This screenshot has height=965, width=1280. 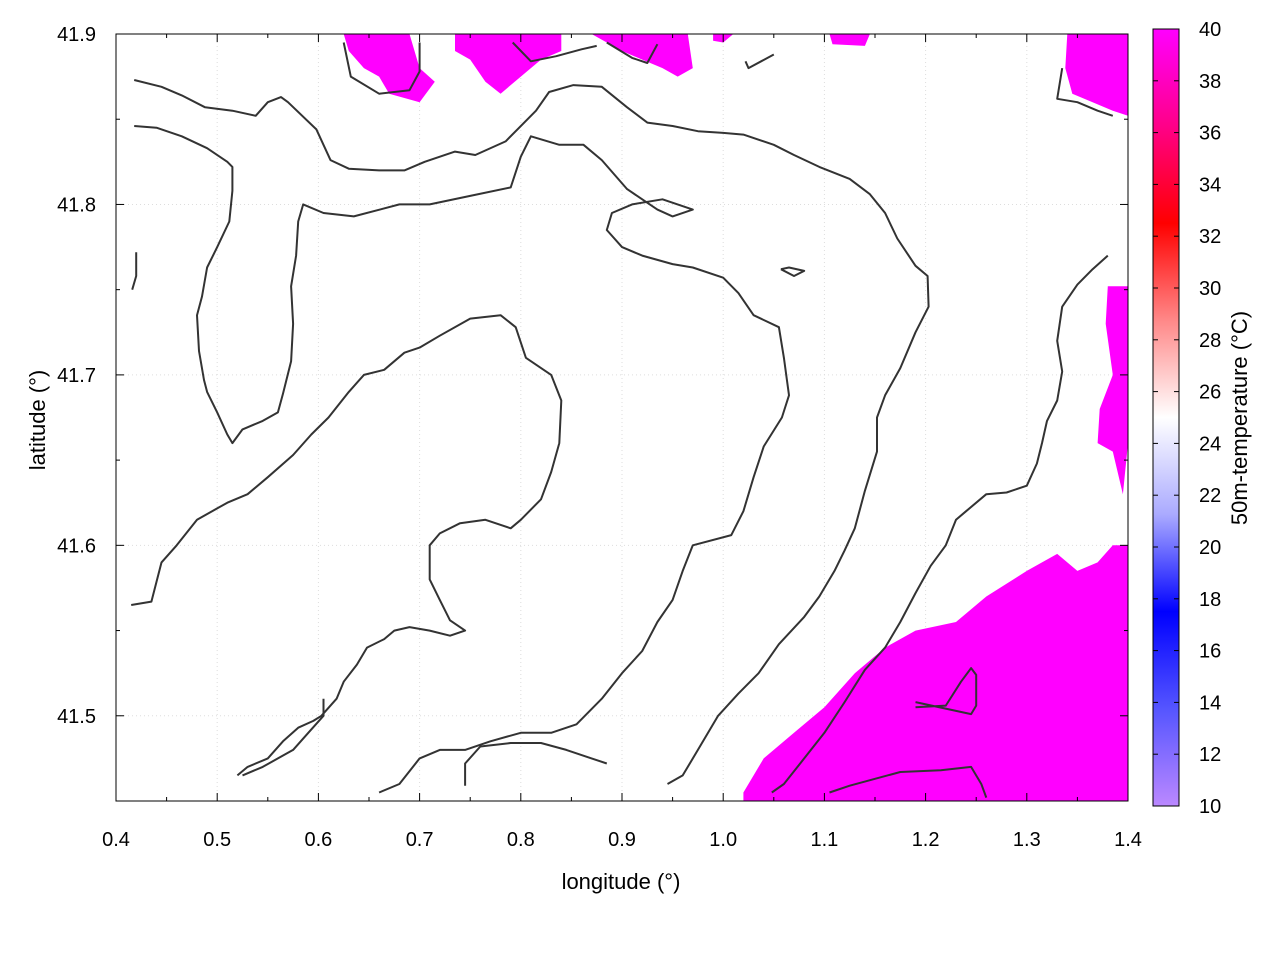 What do you see at coordinates (1128, 840) in the screenshot?
I see `x-tick-label: 1.4` at bounding box center [1128, 840].